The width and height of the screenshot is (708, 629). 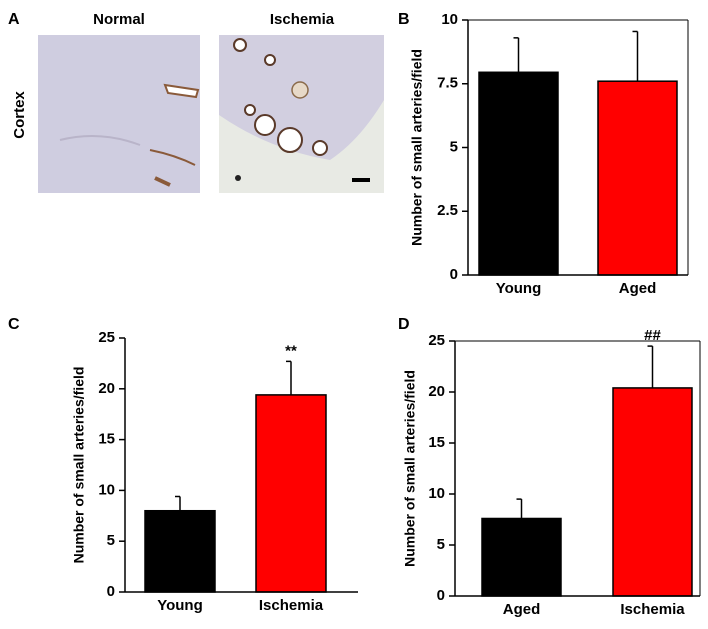 I want to click on value-annotation: **, so click(x=291, y=350).